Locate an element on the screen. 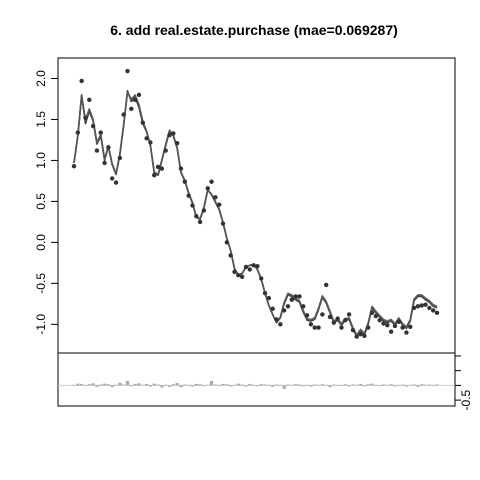  y-tick-label: 1.5 is located at coordinates (41, 119).